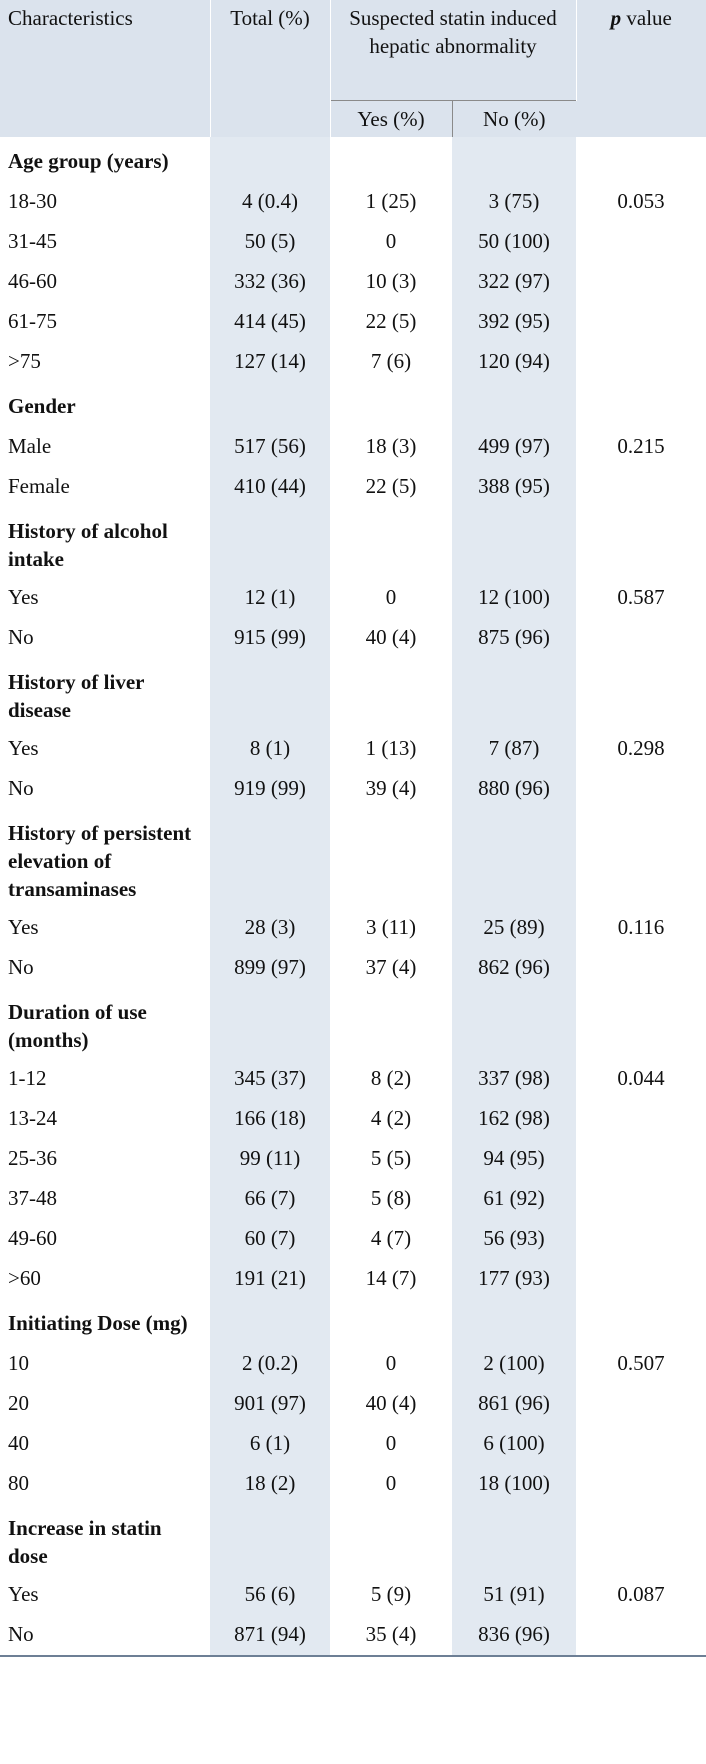  Describe the element at coordinates (353, 487) in the screenshot. I see `table-row: Female 410 (44) 22 (5) 388 (95)` at that location.